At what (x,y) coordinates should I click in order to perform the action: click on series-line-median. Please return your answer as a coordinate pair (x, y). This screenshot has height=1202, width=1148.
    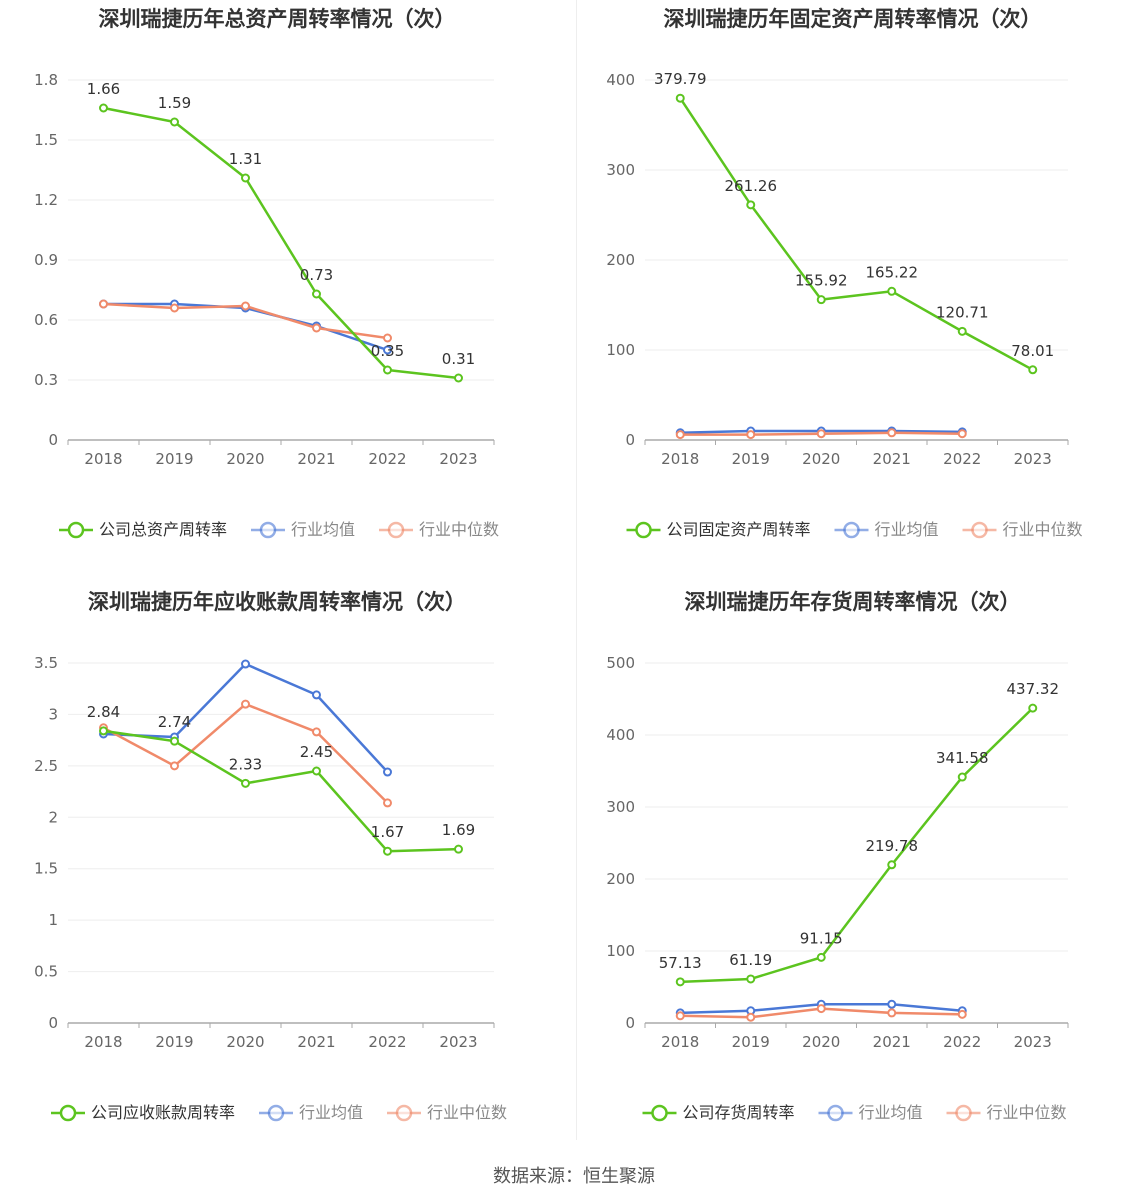
    Looking at the image, I should click on (245, 753).